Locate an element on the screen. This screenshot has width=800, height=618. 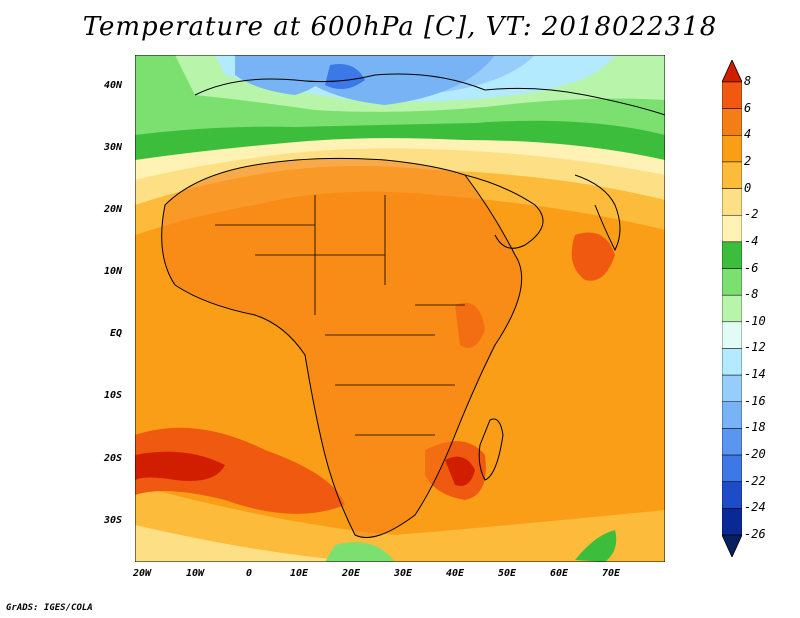
colorbar-tick-label: -26 is located at coordinates (755, 534).